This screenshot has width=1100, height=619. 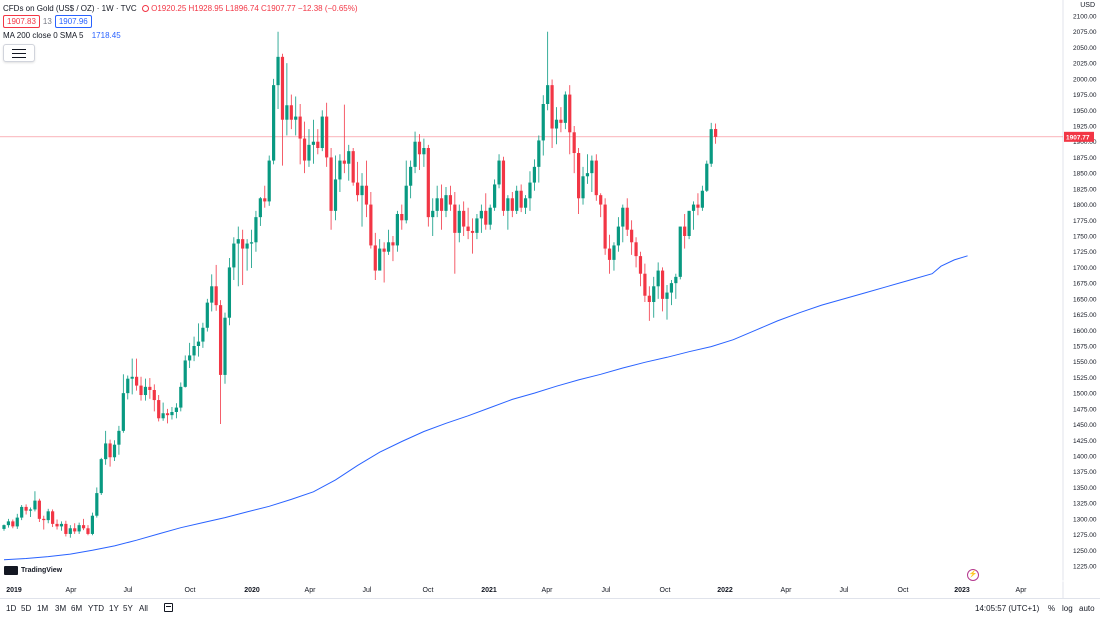 I want to click on current-price-tag, so click(x=1079, y=136).